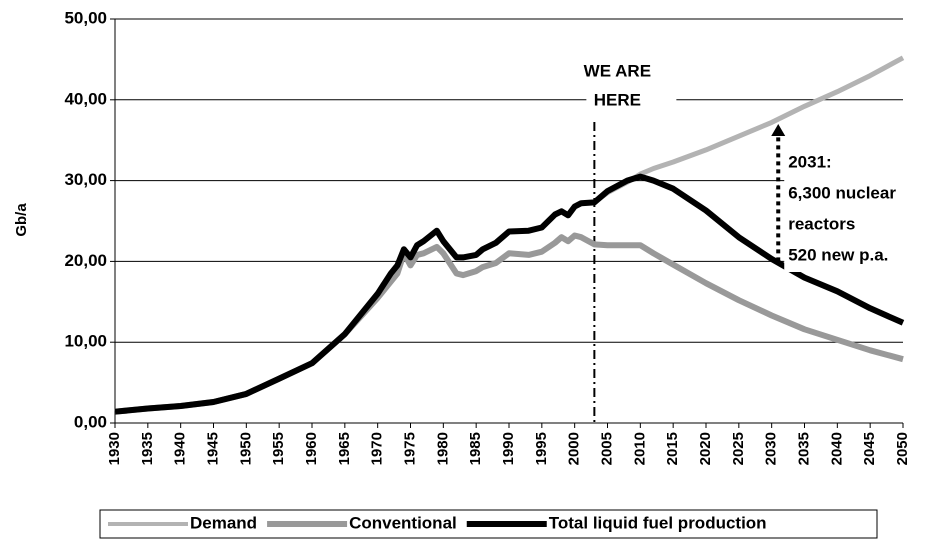 The width and height of the screenshot is (941, 541). I want to click on x-tick-label: 2000, so click(574, 448).